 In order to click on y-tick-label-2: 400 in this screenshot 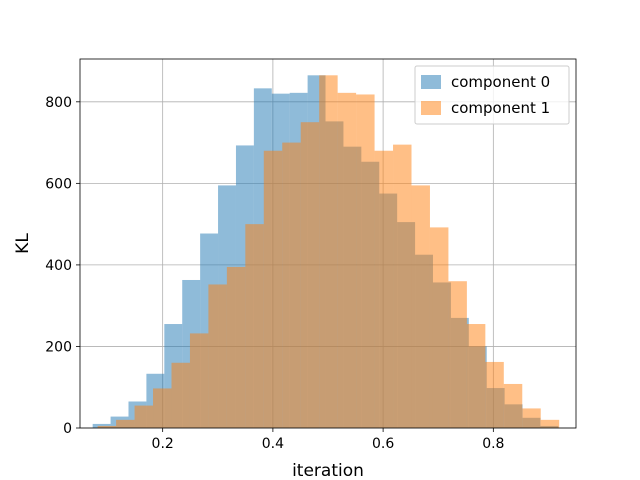, I will do `click(58, 266)`.